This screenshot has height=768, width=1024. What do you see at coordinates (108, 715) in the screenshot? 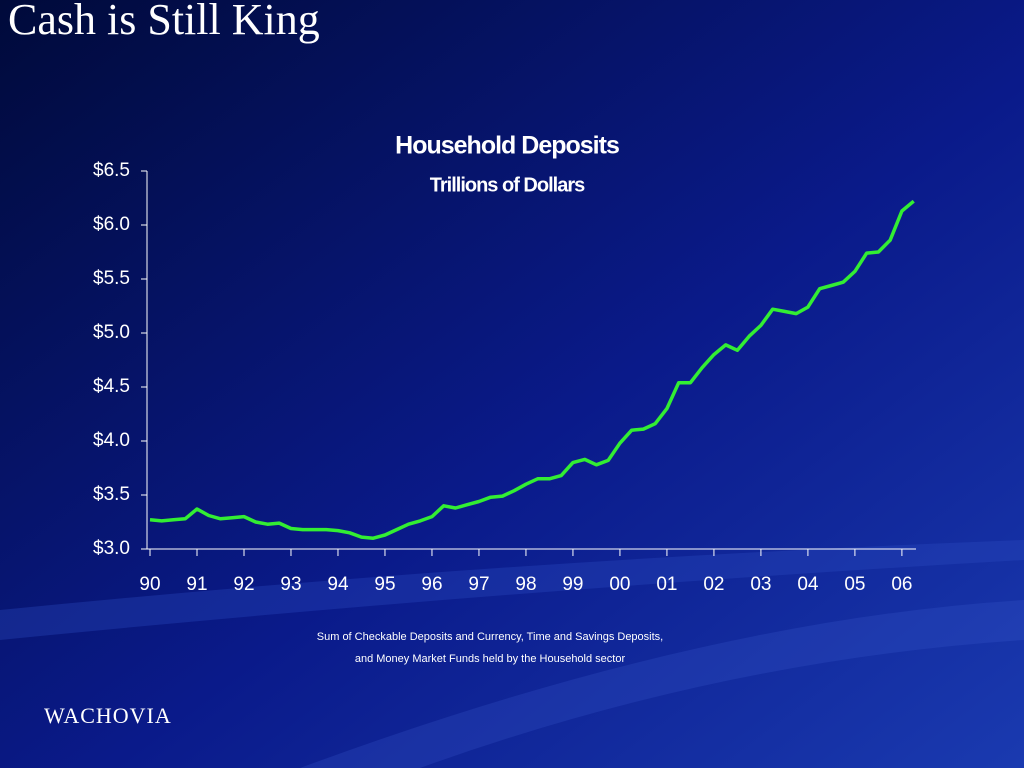
I see `logo: WACHOVIA` at bounding box center [108, 715].